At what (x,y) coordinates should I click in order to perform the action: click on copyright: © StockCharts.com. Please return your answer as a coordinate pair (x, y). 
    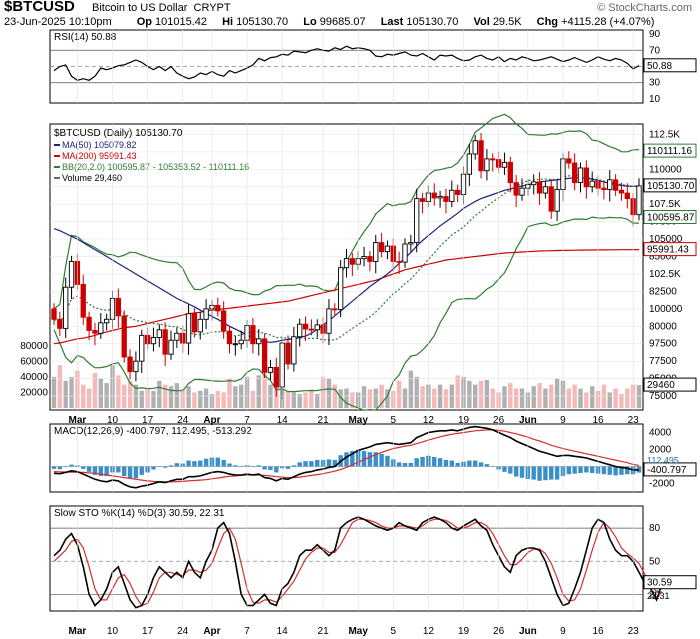
    Looking at the image, I should click on (644, 8).